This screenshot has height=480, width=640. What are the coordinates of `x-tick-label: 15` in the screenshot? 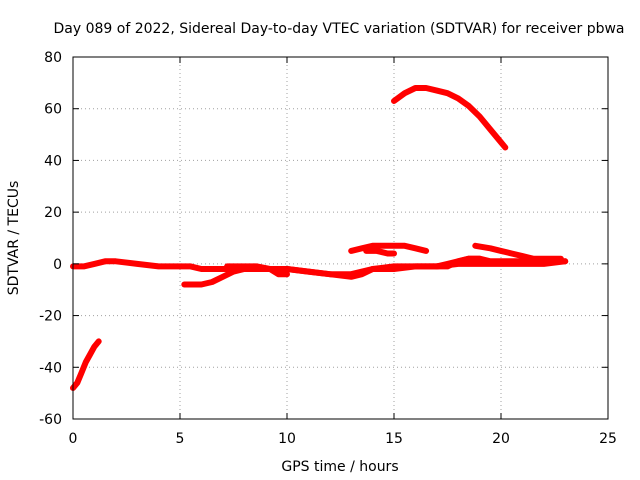 It's located at (394, 439).